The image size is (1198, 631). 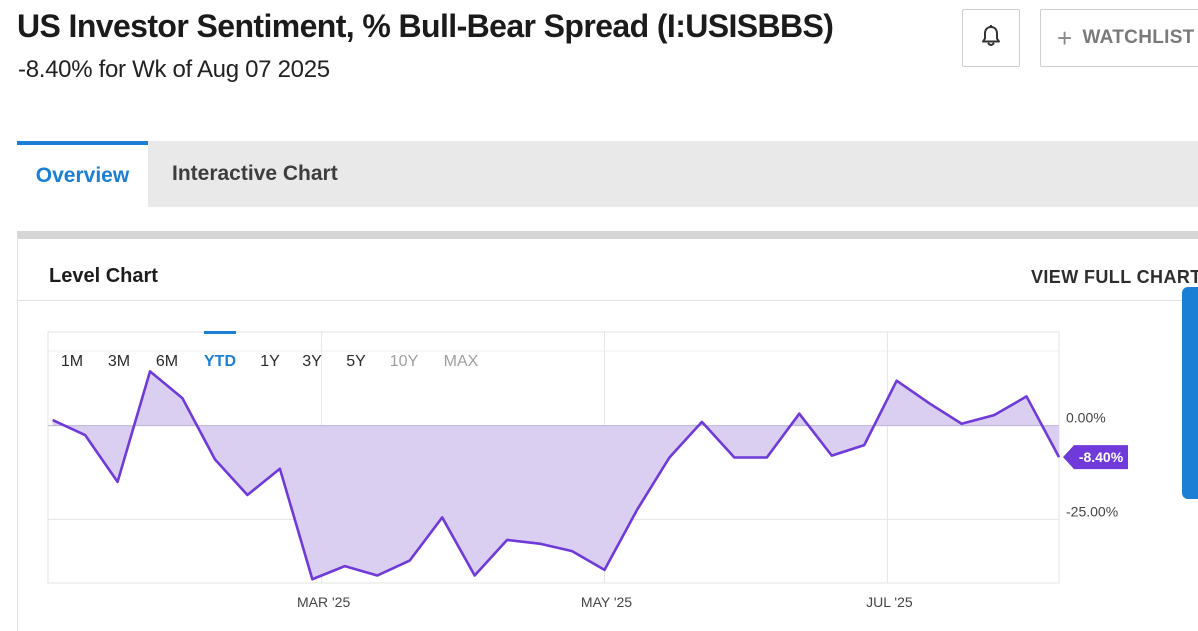 I want to click on range-button-5y: 5Y, so click(x=356, y=361).